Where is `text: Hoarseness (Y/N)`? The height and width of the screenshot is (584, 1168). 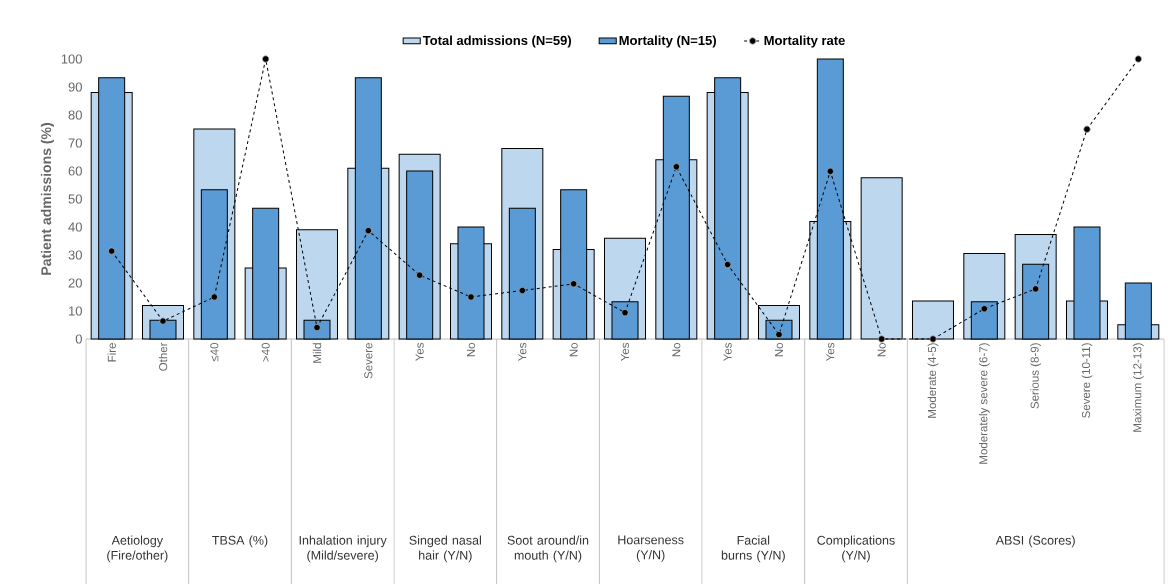 text: Hoarseness (Y/N) is located at coordinates (651, 548).